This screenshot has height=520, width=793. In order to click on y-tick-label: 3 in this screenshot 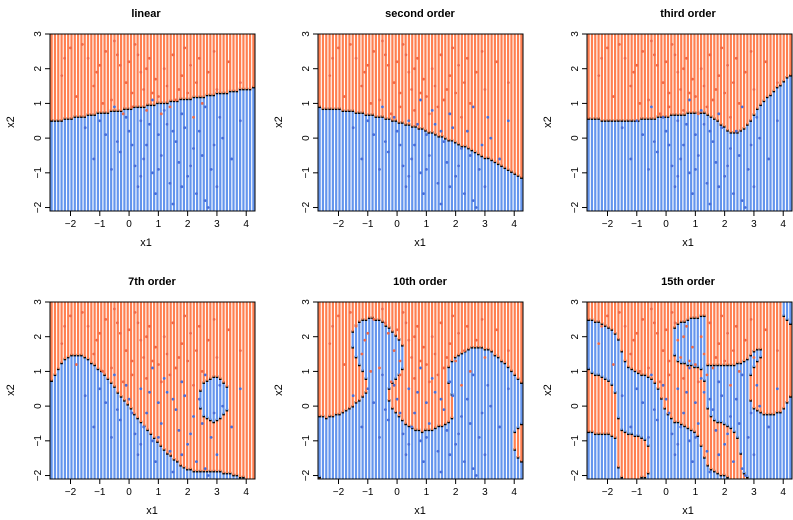, I will do `click(38, 302)`.